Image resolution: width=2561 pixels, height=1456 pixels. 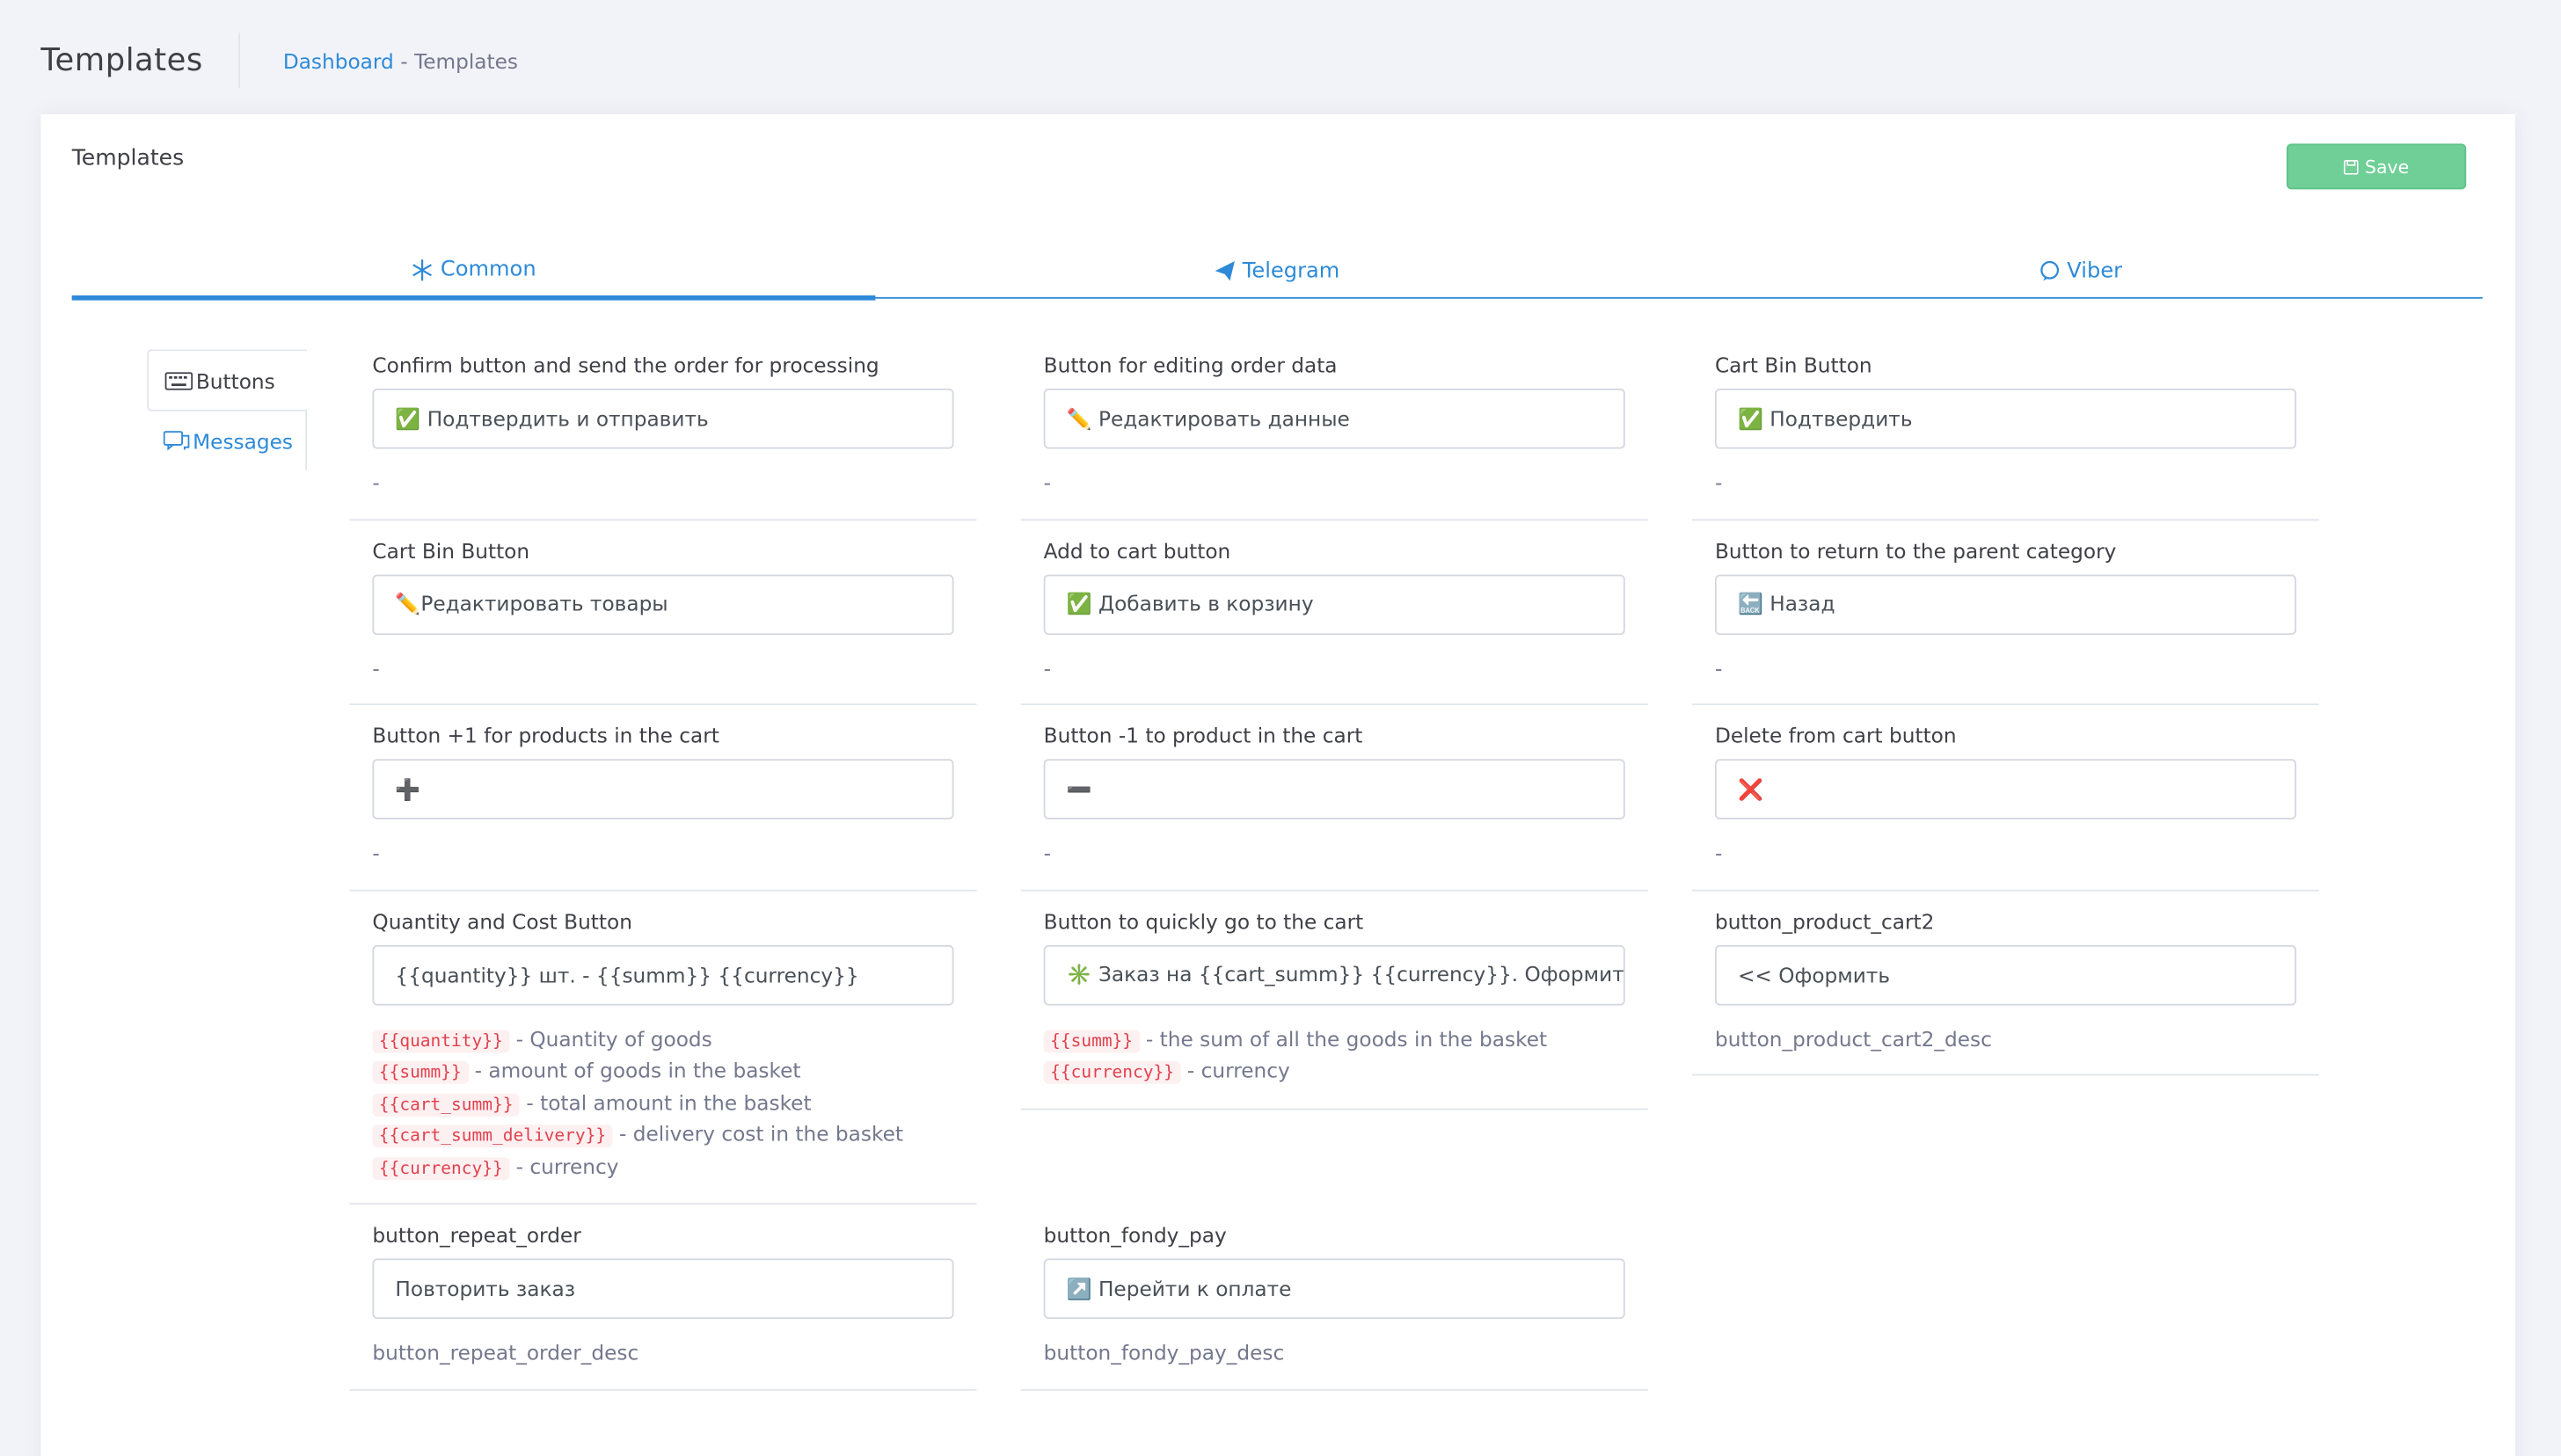 I want to click on text-input: ➕, so click(x=663, y=789).